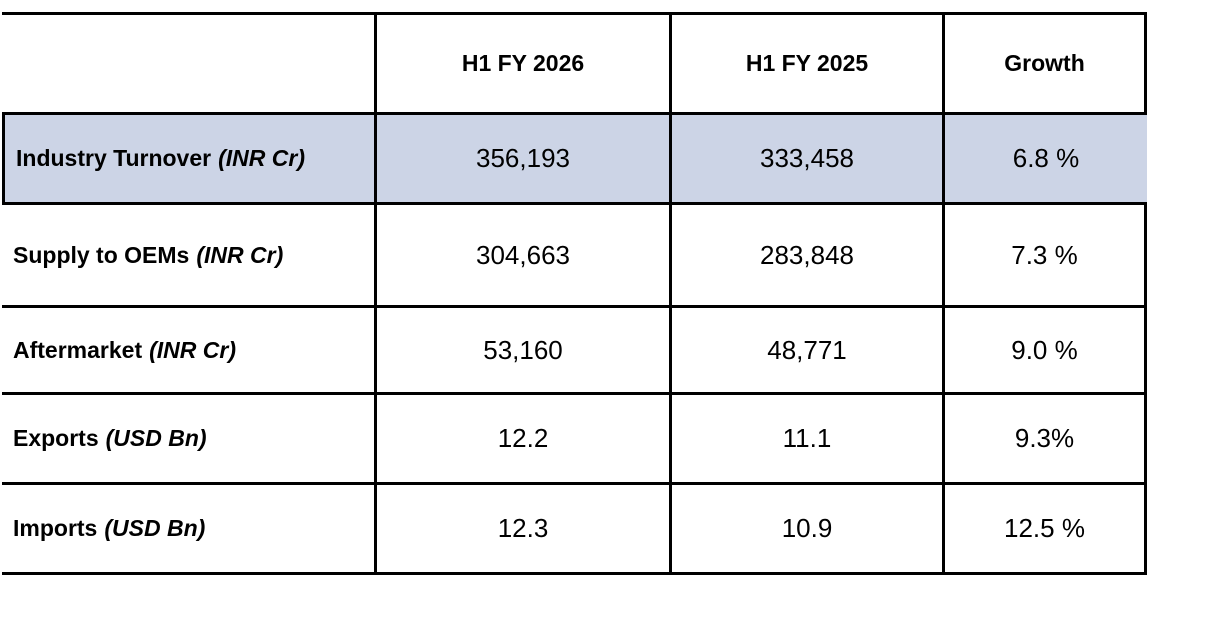 This screenshot has width=1210, height=620. Describe the element at coordinates (524, 256) in the screenshot. I see `value-cell-h1fy2026: 304,663` at that location.